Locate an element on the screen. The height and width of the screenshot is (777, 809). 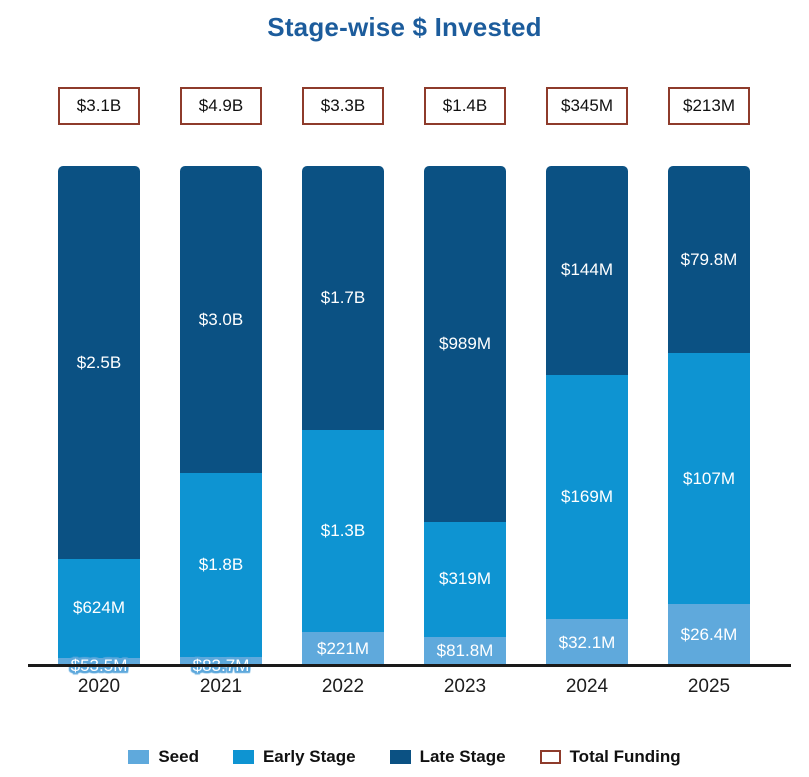
total-funding-cell: $345M is located at coordinates (587, 106).